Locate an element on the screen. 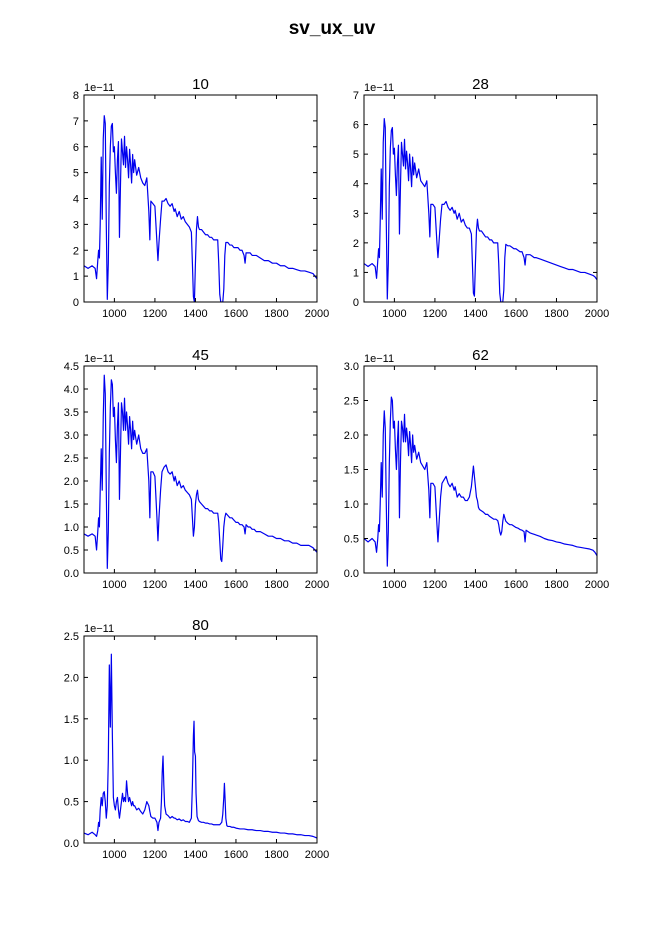  y-tick-label: 3.5 is located at coordinates (71, 413).